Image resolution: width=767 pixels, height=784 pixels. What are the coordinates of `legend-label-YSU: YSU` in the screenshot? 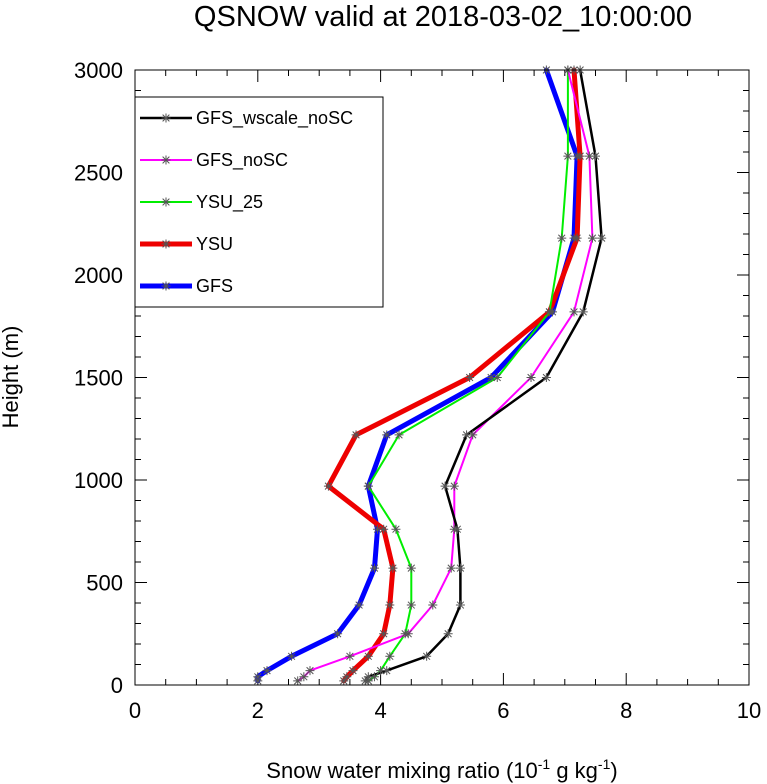 It's located at (214, 244).